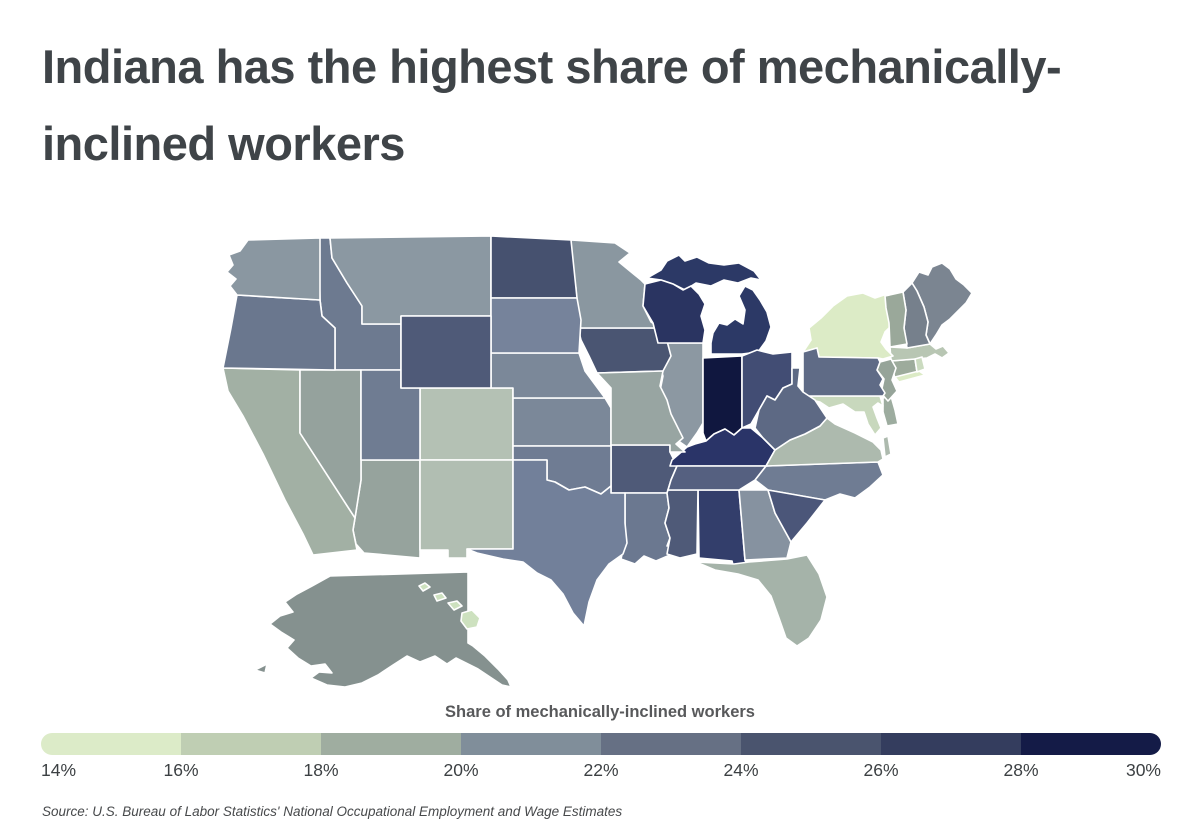 The image size is (1200, 838). I want to click on state-hi, so click(449, 606).